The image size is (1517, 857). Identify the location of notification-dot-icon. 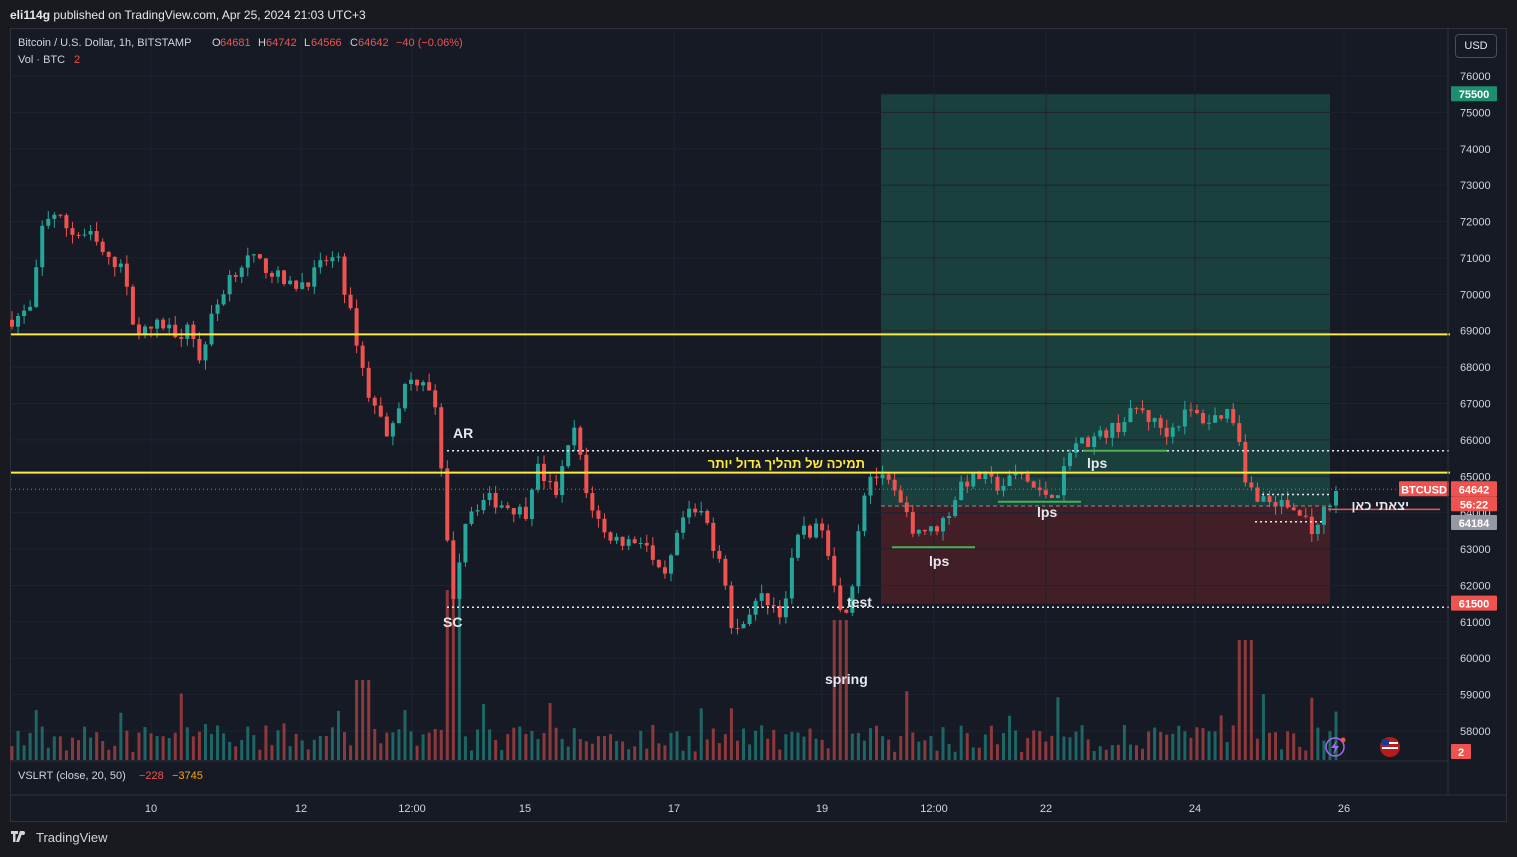
(1343, 740).